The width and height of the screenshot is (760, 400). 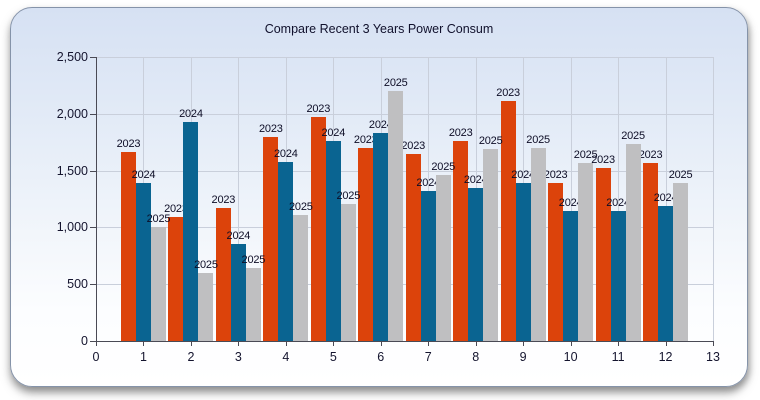 I want to click on x-tick-label: 11, so click(x=618, y=357).